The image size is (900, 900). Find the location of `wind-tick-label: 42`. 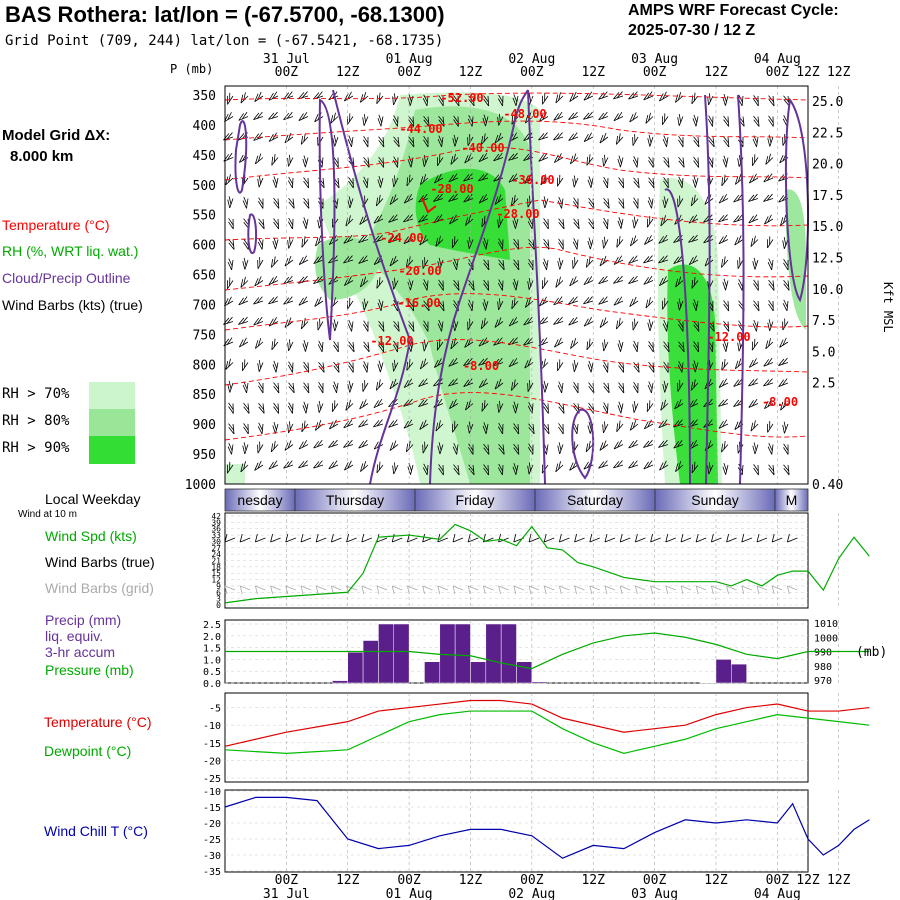

wind-tick-label: 42 is located at coordinates (216, 516).